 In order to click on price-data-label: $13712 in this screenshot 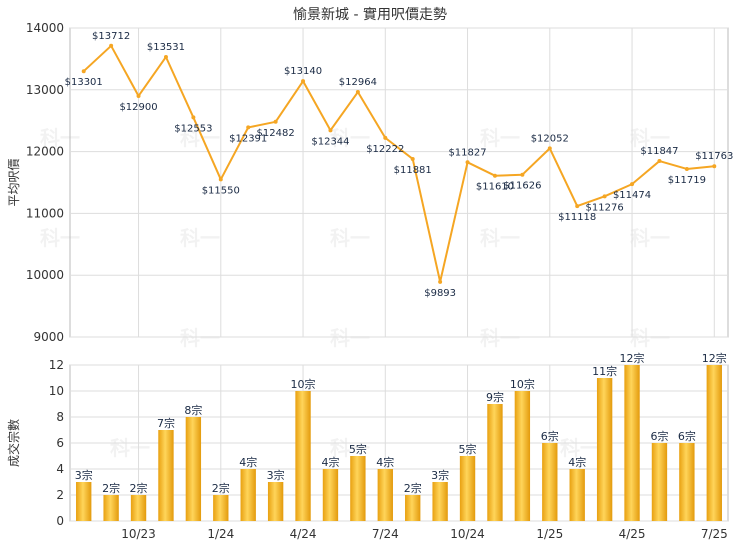, I will do `click(111, 36)`.